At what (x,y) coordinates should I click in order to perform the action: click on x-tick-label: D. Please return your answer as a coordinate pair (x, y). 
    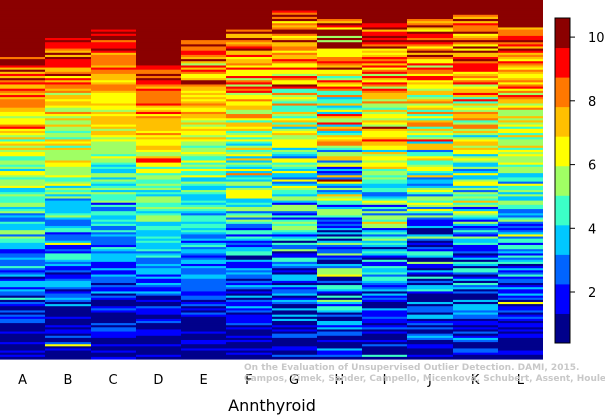
    Looking at the image, I should click on (158, 380).